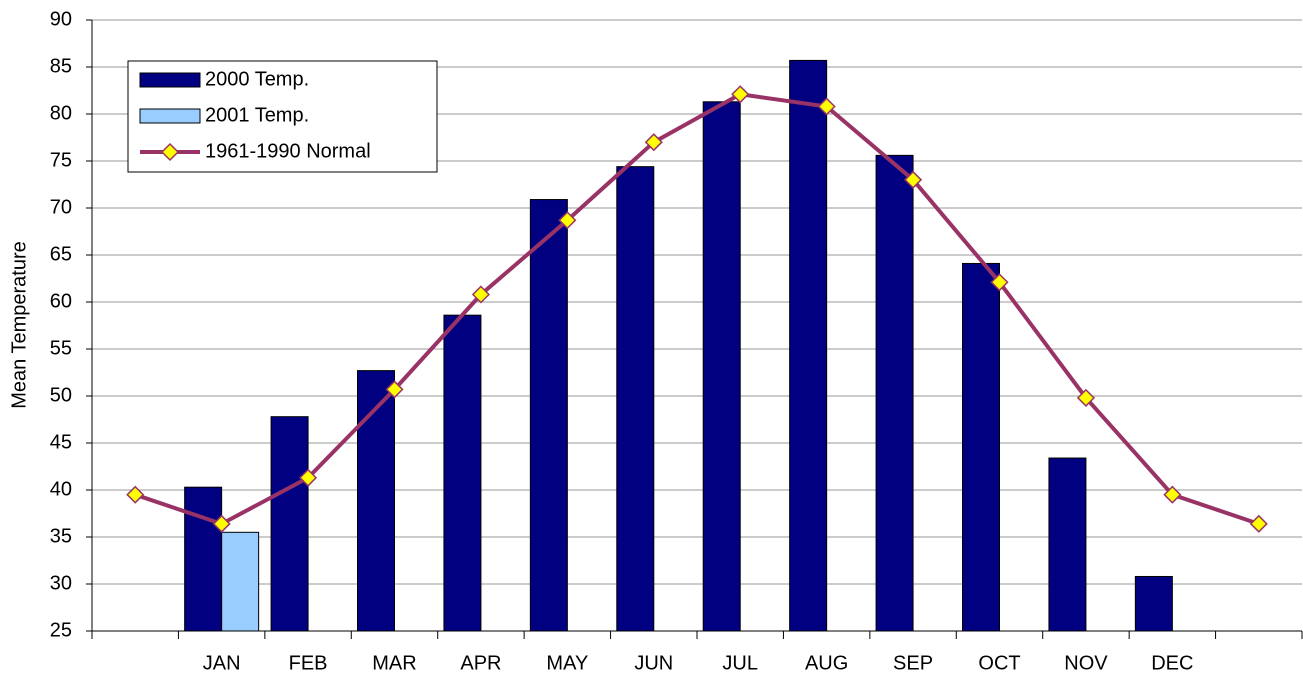 The image size is (1303, 683). What do you see at coordinates (61, 19) in the screenshot?
I see `y-tick-label: 90` at bounding box center [61, 19].